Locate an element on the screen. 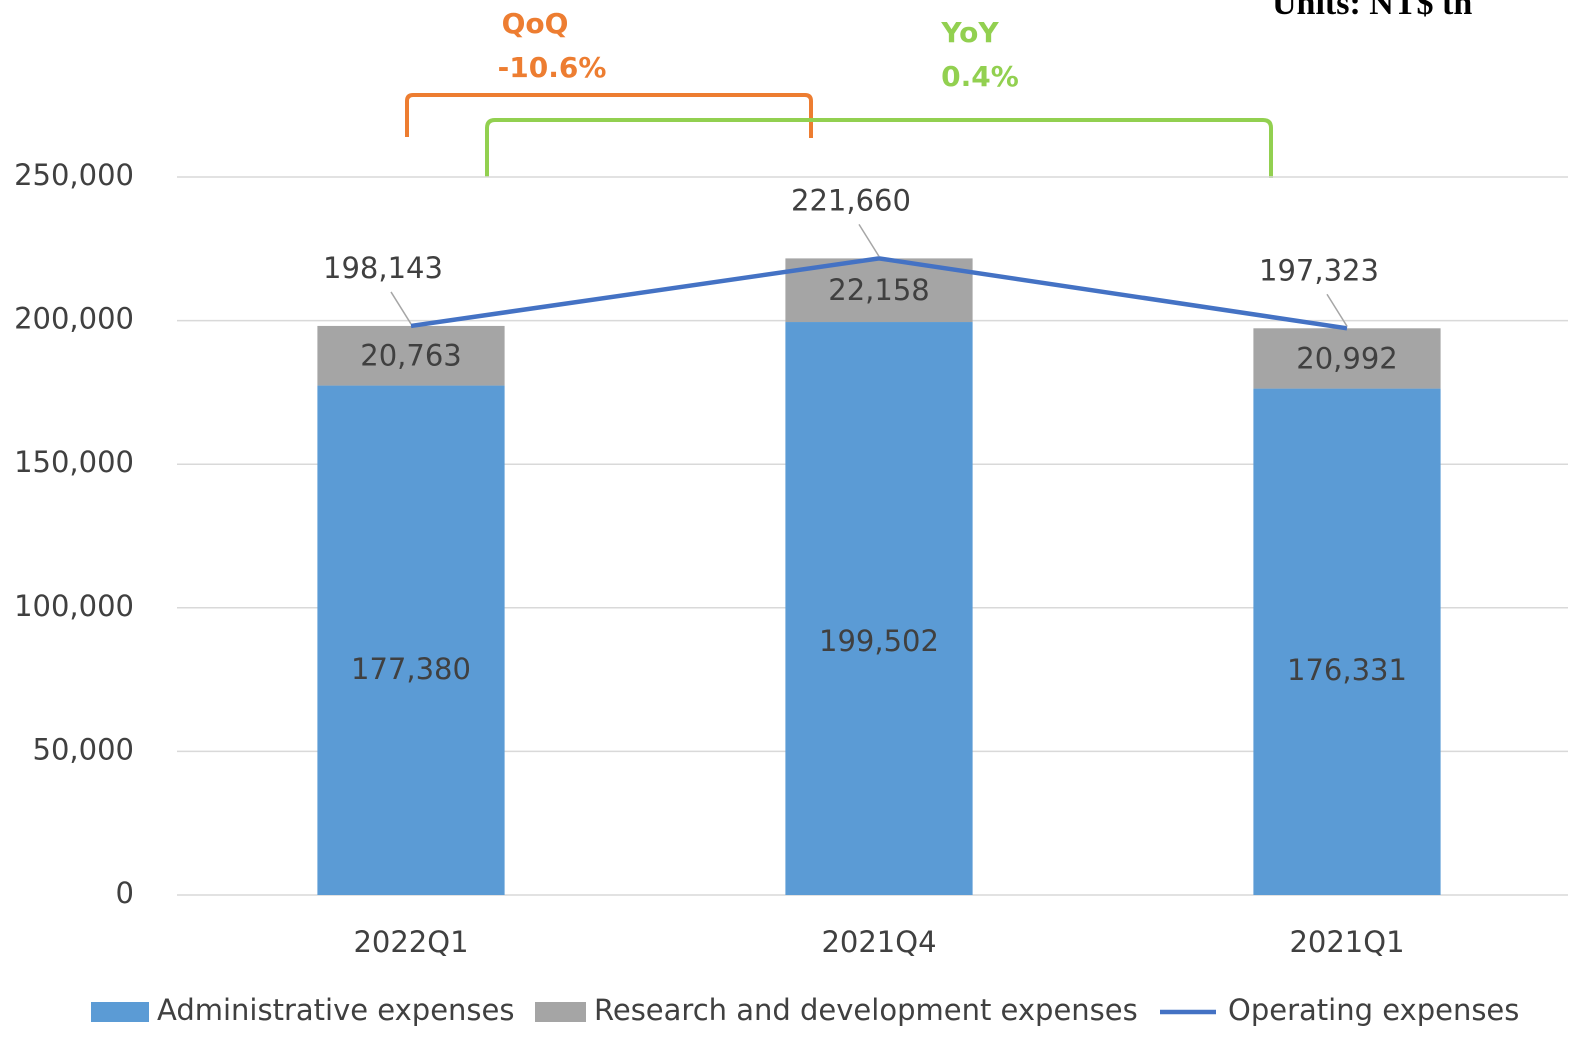 This screenshot has height=1043, width=1587. x-tick-label: 2022Q1 is located at coordinates (410, 942).